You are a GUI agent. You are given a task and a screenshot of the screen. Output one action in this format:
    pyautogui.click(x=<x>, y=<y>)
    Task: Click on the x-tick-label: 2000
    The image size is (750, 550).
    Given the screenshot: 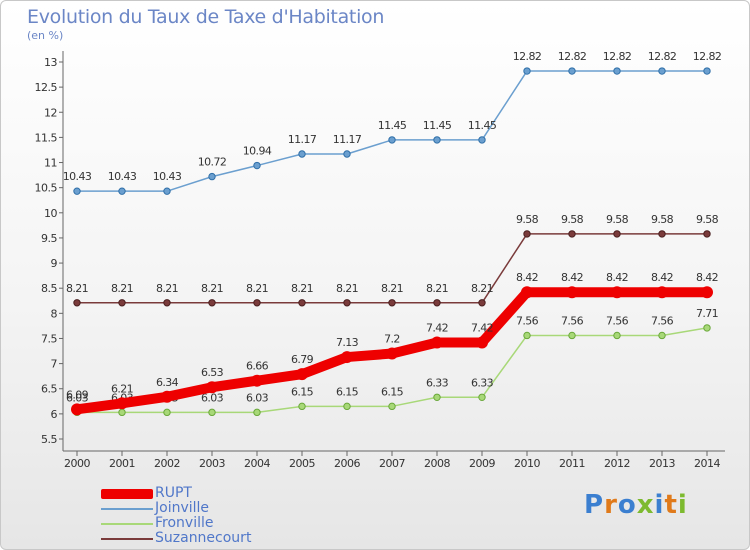 What is the action you would take?
    pyautogui.click(x=77, y=463)
    